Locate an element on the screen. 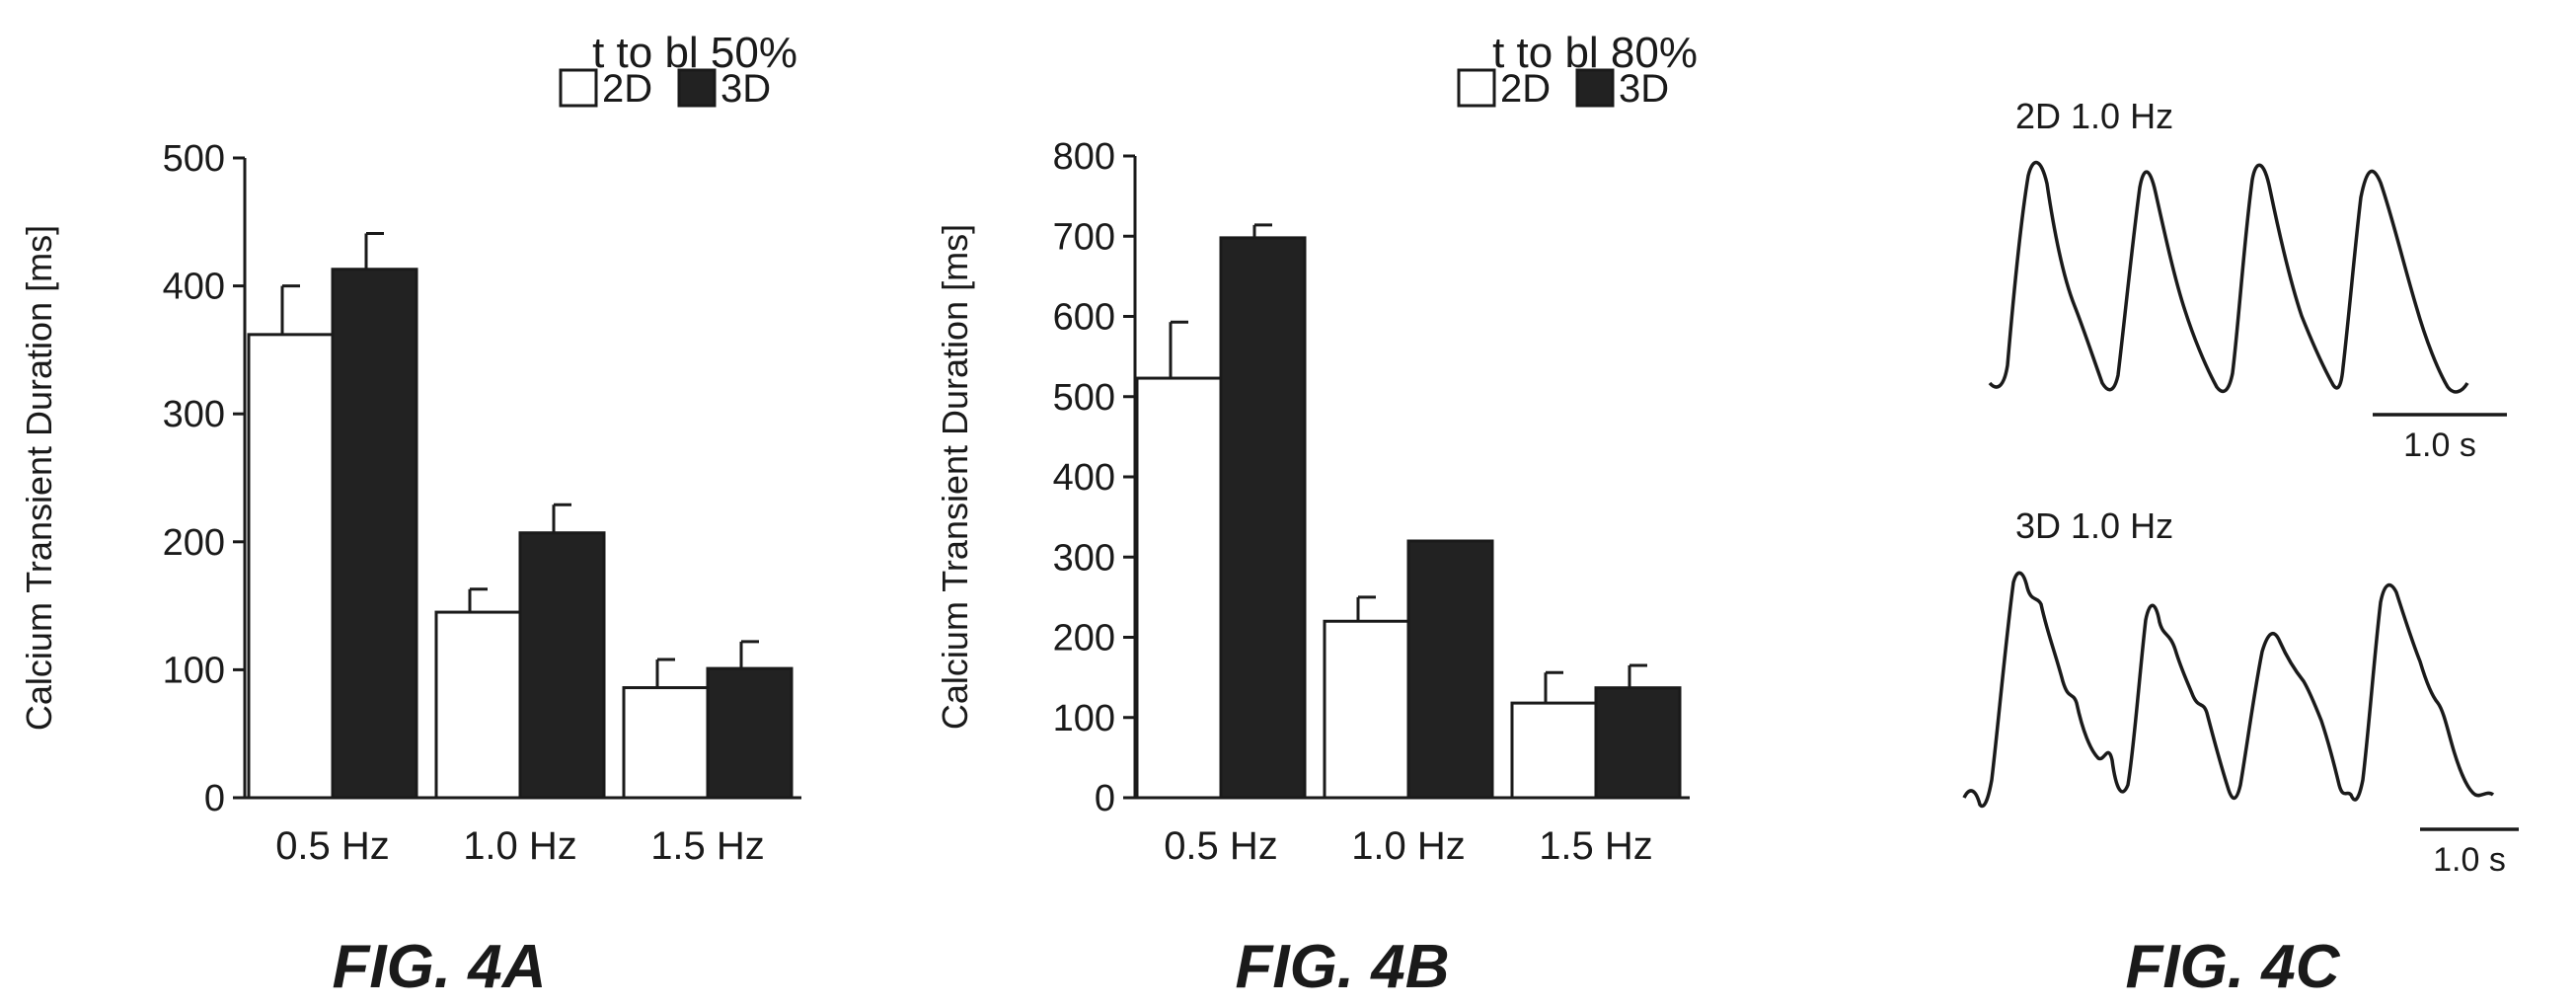 This screenshot has width=2576, height=1008. figure-caption: FIG. 4C is located at coordinates (2232, 967).